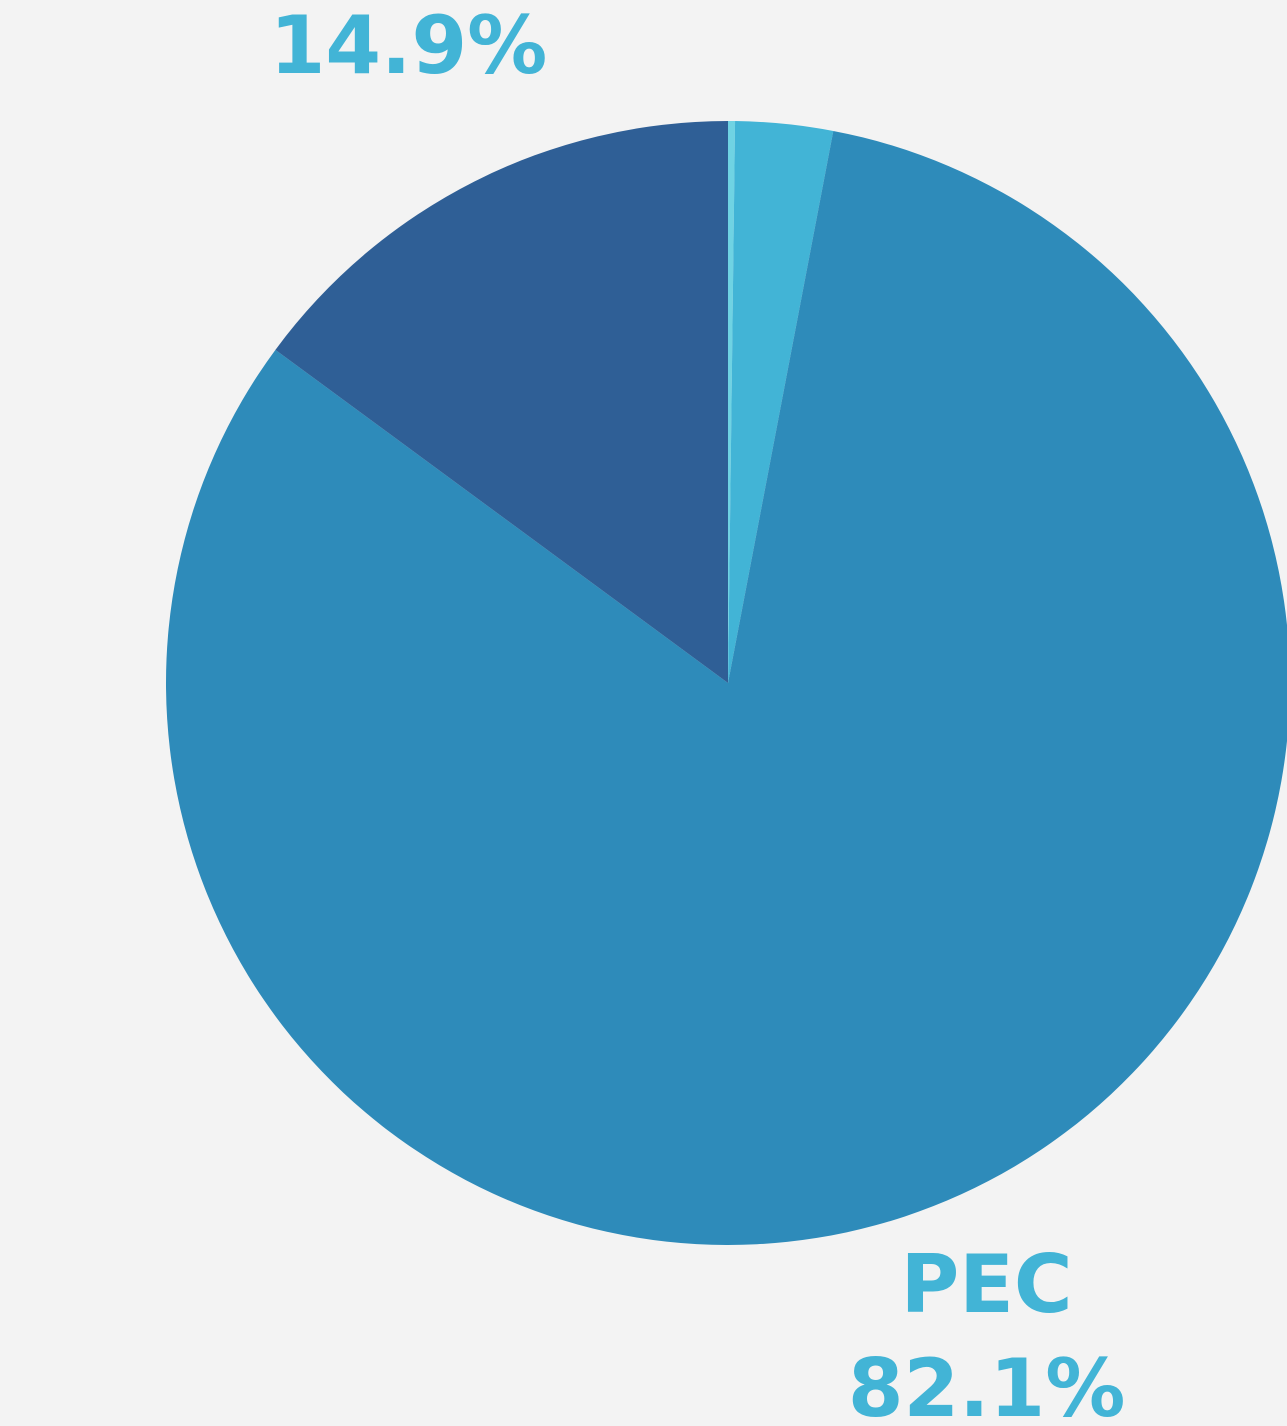 The image size is (1287, 1426). I want to click on slice-value-label: 82.1%, so click(987, 1384).